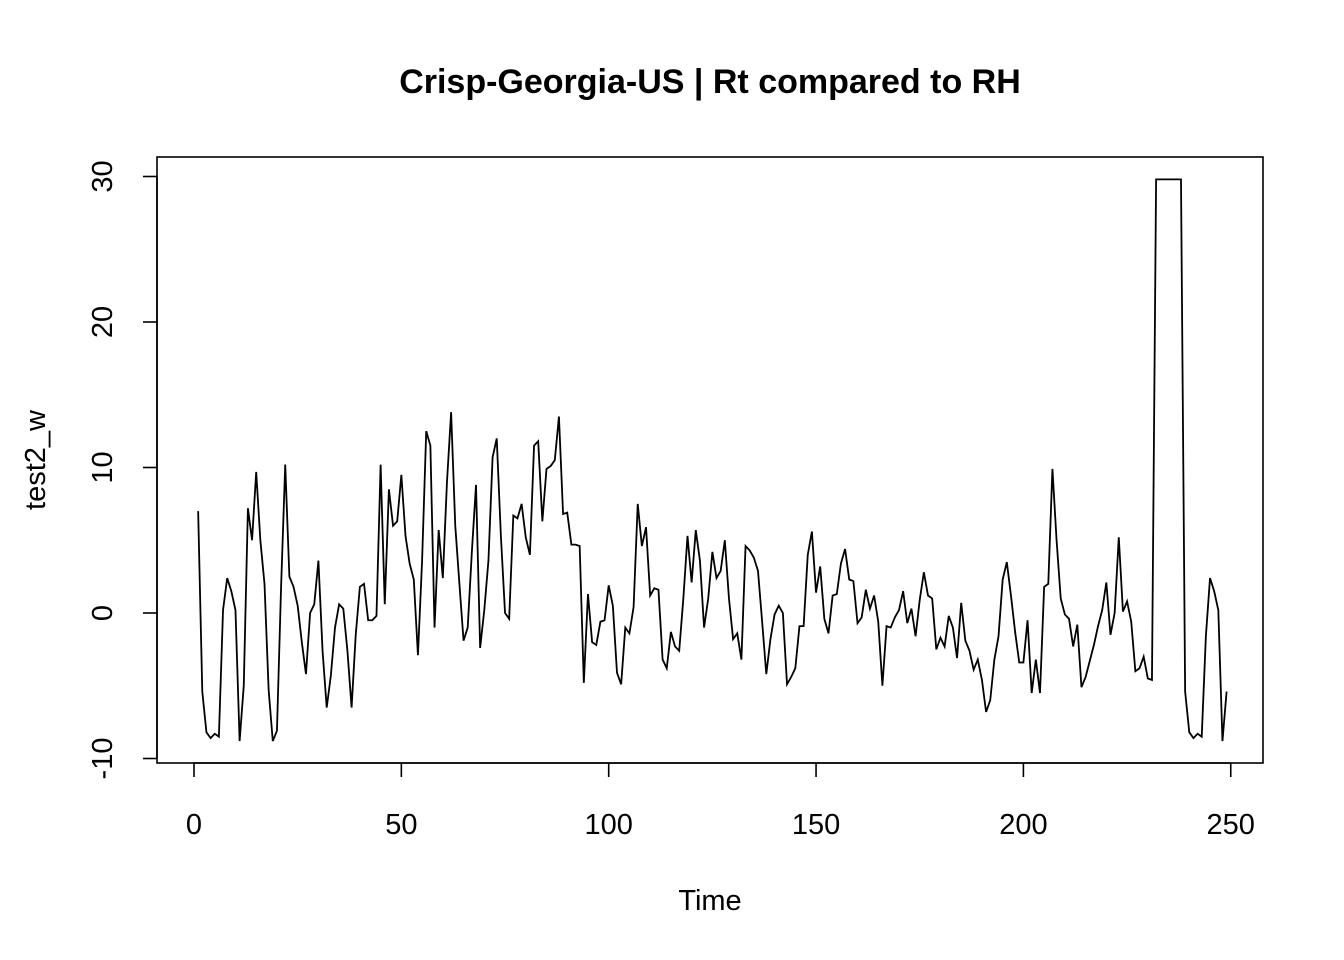 This screenshot has width=1344, height=960. What do you see at coordinates (609, 825) in the screenshot?
I see `x-tick-label: 100` at bounding box center [609, 825].